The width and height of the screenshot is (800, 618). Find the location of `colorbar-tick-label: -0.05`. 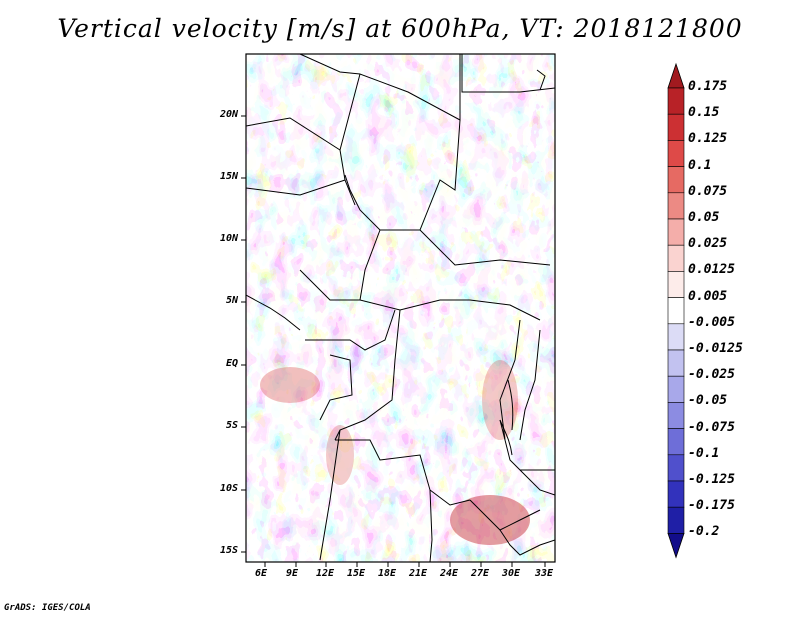

colorbar-tick-label: -0.05 is located at coordinates (708, 401).